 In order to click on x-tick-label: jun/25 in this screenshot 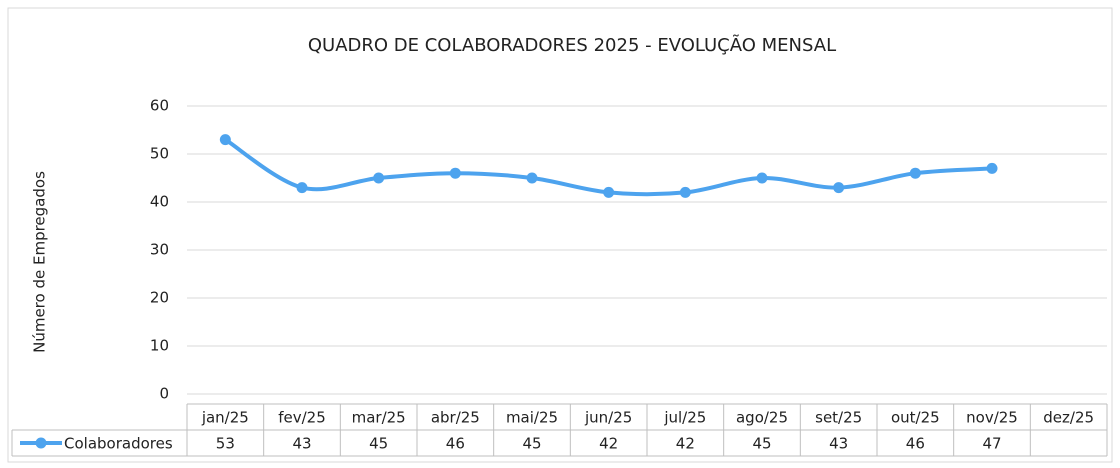, I will do `click(608, 418)`.